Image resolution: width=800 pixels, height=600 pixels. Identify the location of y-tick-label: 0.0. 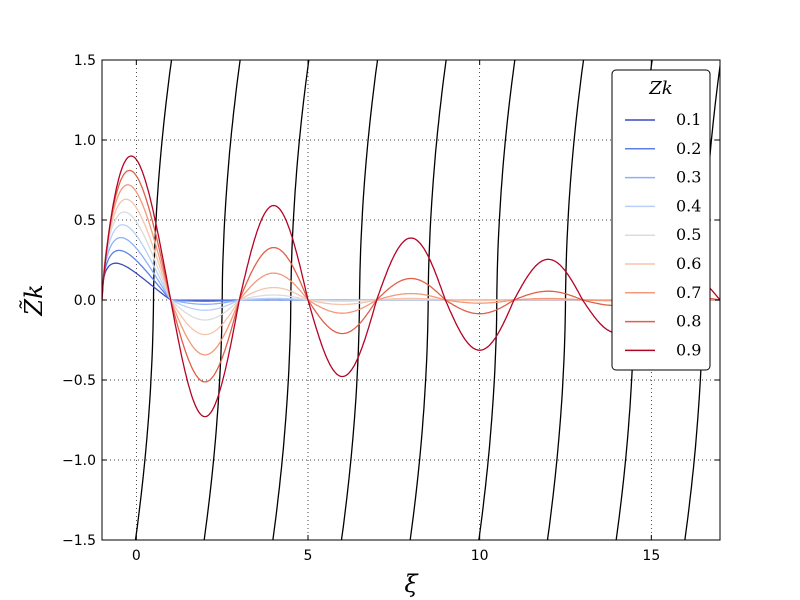
(85, 301).